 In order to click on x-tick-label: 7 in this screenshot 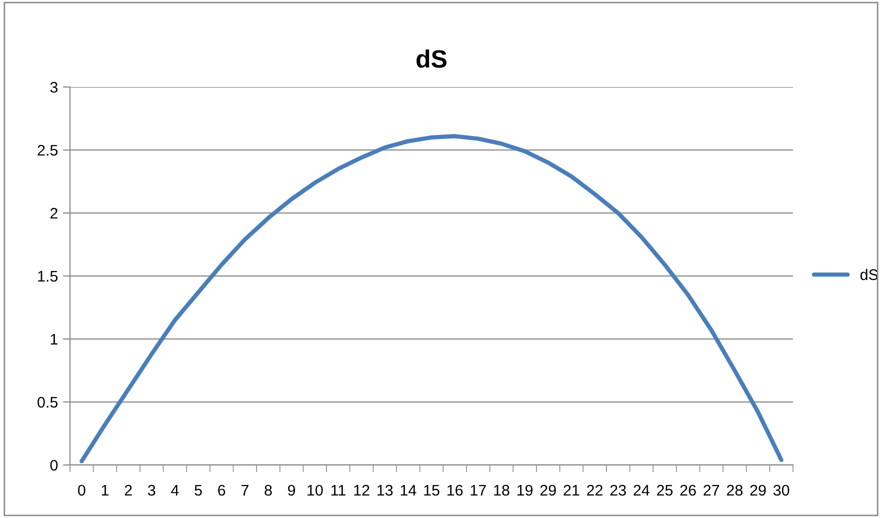, I will do `click(244, 490)`.